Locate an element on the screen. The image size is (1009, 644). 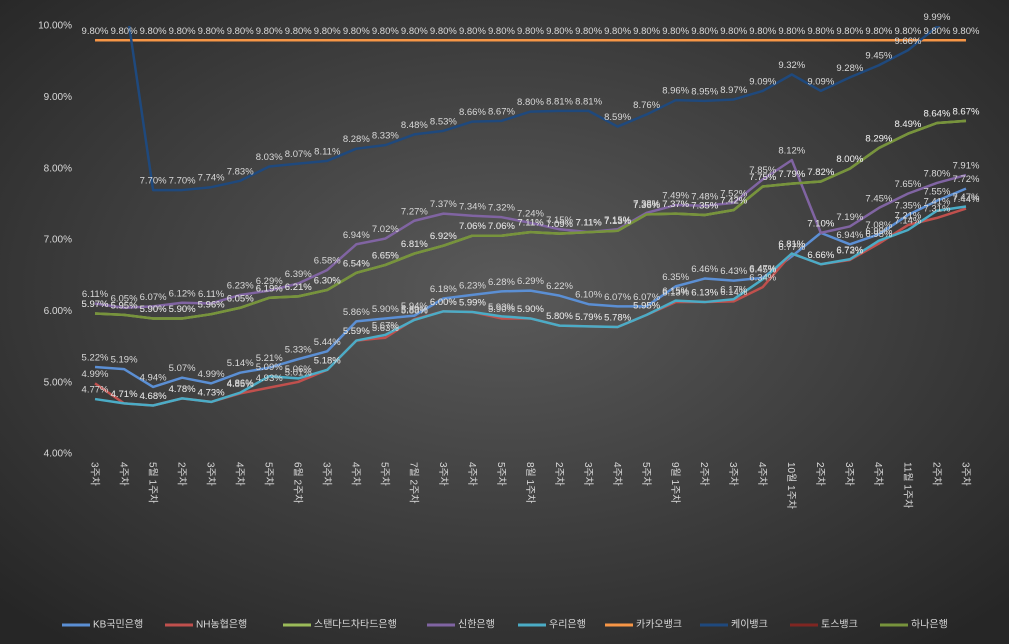
data-label: 6.15% is located at coordinates (675, 291).